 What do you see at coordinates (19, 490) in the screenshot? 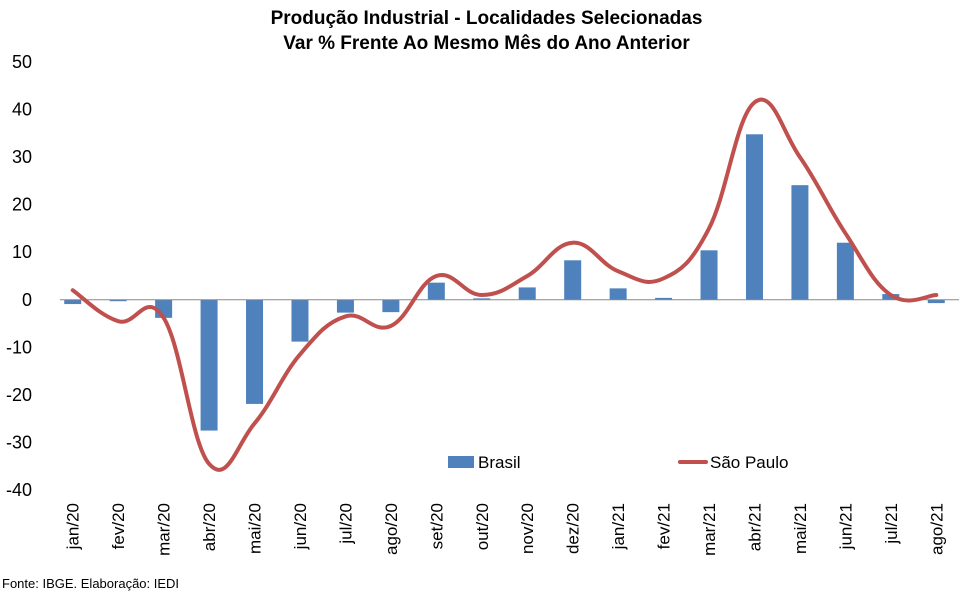
I see `y-tick-label: -40` at bounding box center [19, 490].